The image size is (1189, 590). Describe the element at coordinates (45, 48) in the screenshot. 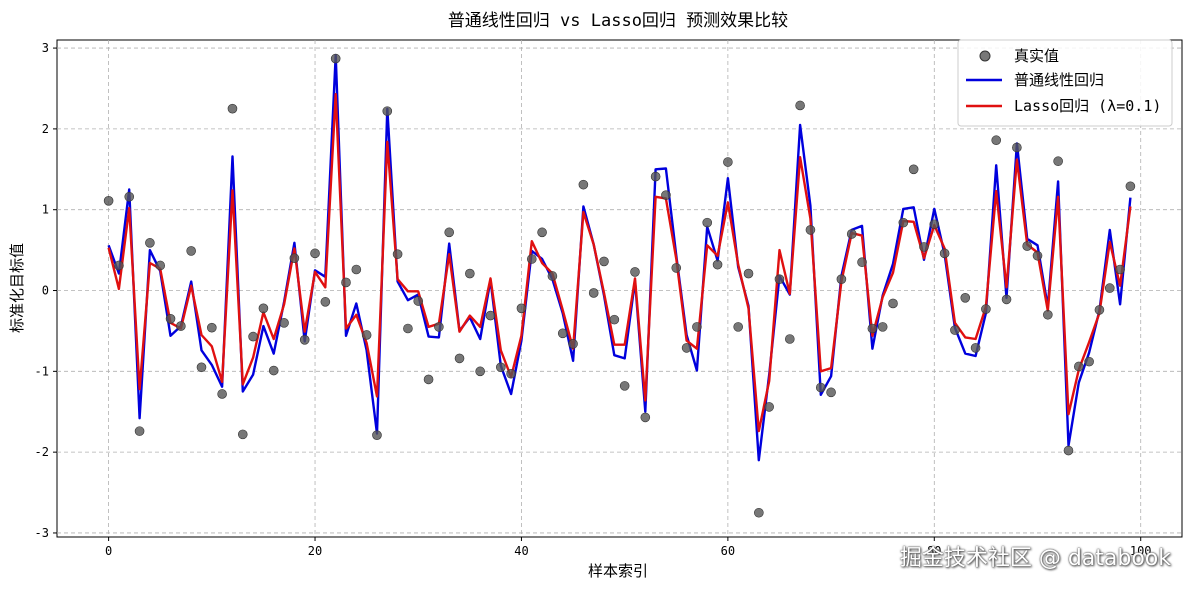

I see `y-tick-label: 3` at that location.